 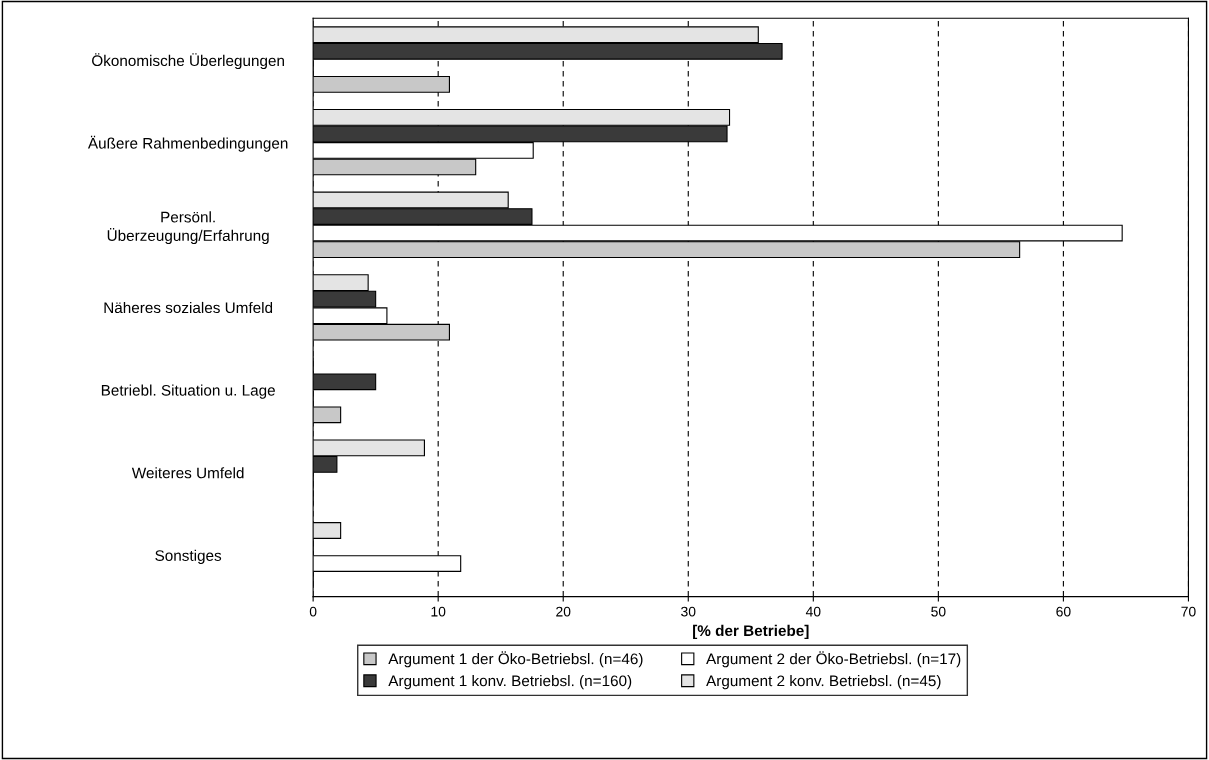 What do you see at coordinates (1188, 611) in the screenshot?
I see `x-tick-label: 70` at bounding box center [1188, 611].